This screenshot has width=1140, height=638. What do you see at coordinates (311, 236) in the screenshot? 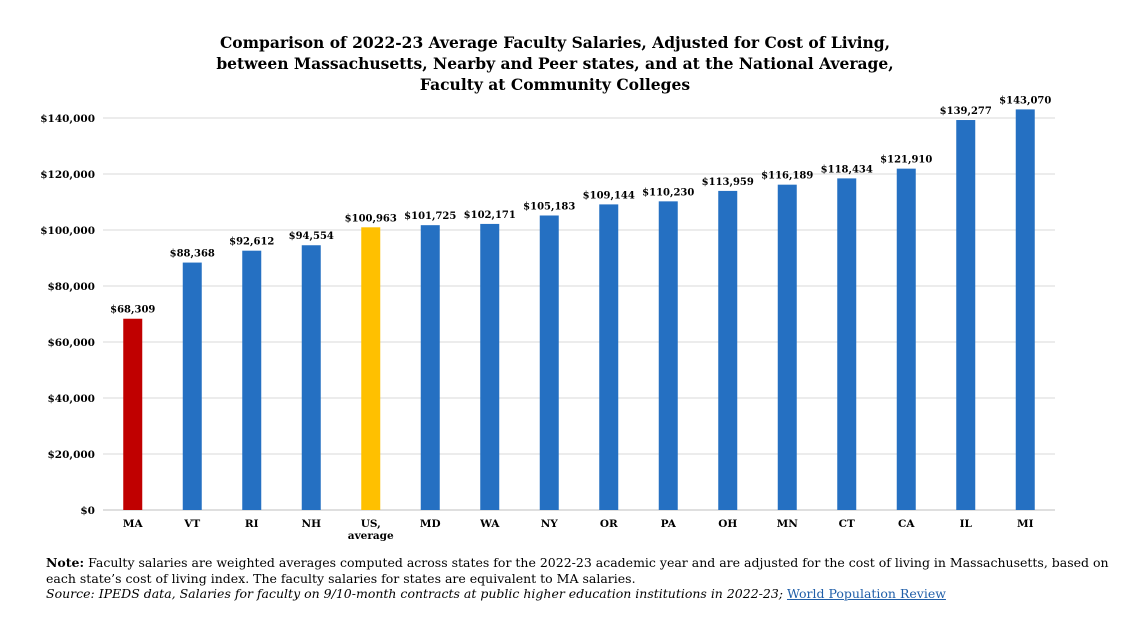
I see `data-label: $94,554` at bounding box center [311, 236].